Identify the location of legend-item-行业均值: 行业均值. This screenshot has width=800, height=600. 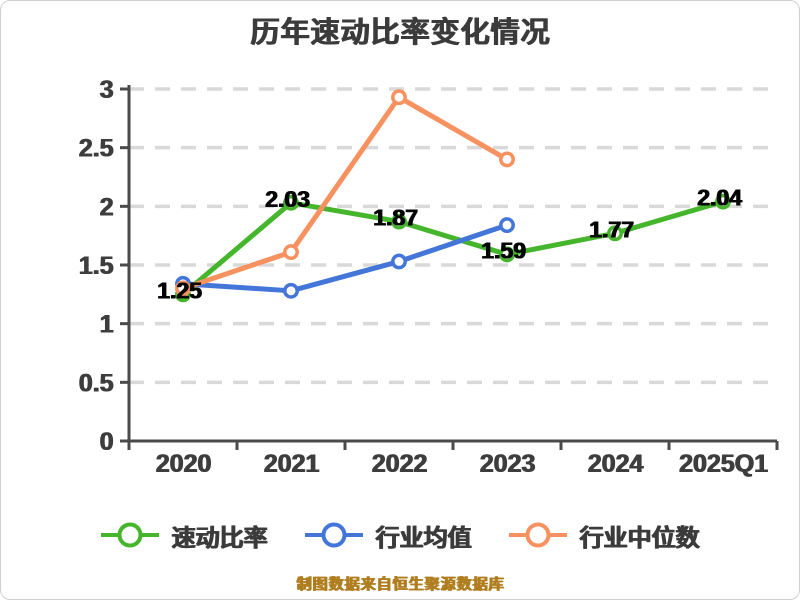
(388, 535).